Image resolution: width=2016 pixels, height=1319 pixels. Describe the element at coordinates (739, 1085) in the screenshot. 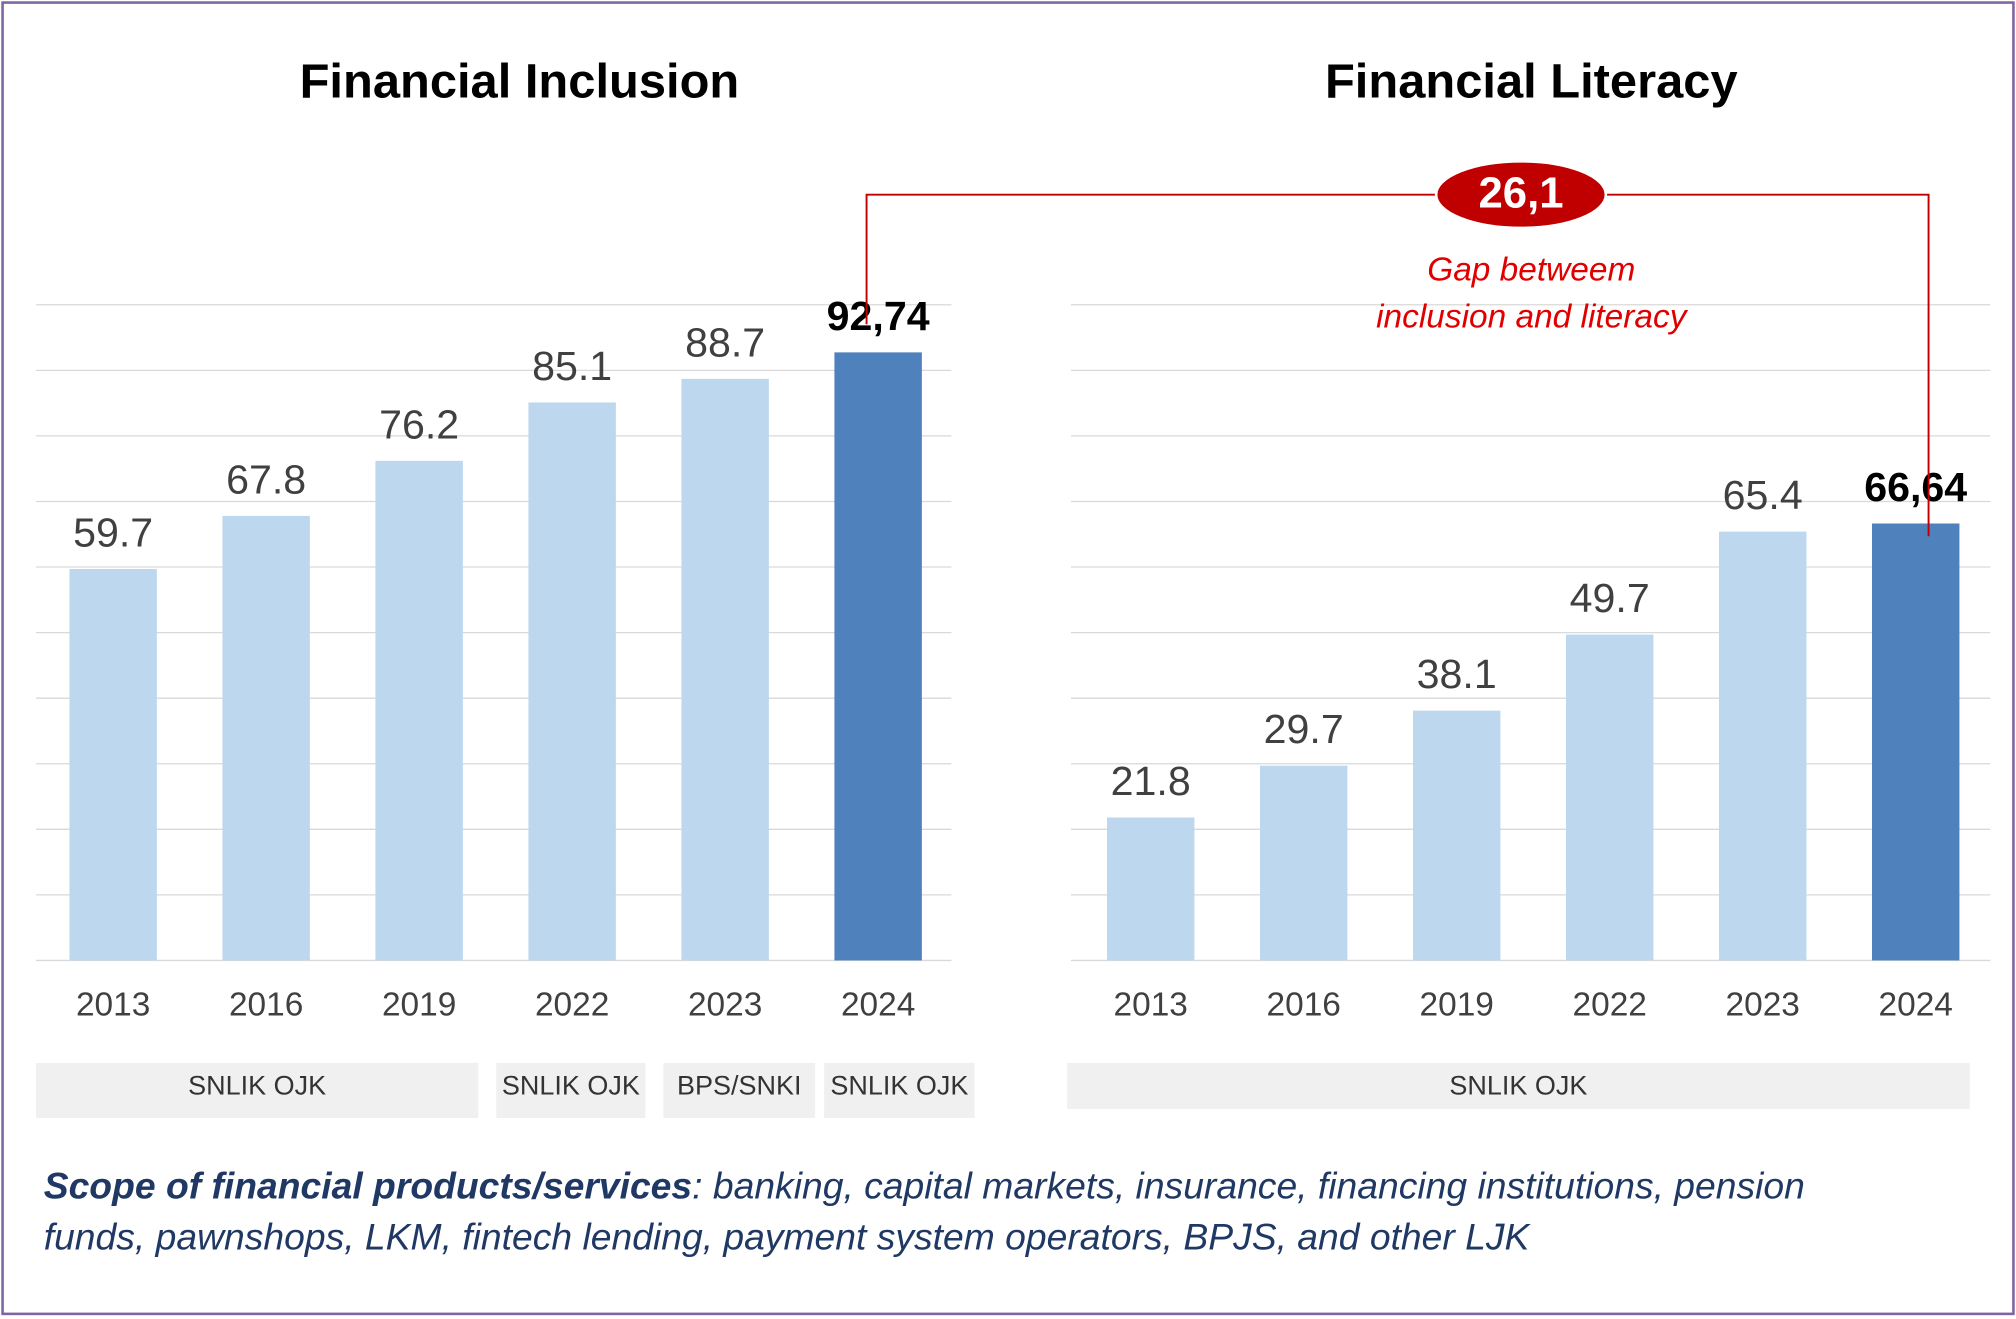

I see `source-label: BPS/SNKI` at that location.